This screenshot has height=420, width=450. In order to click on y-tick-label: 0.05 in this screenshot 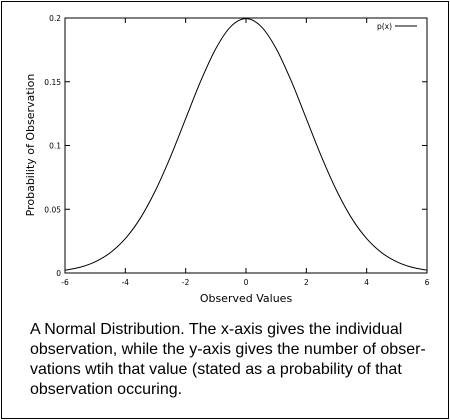, I will do `click(52, 209)`.